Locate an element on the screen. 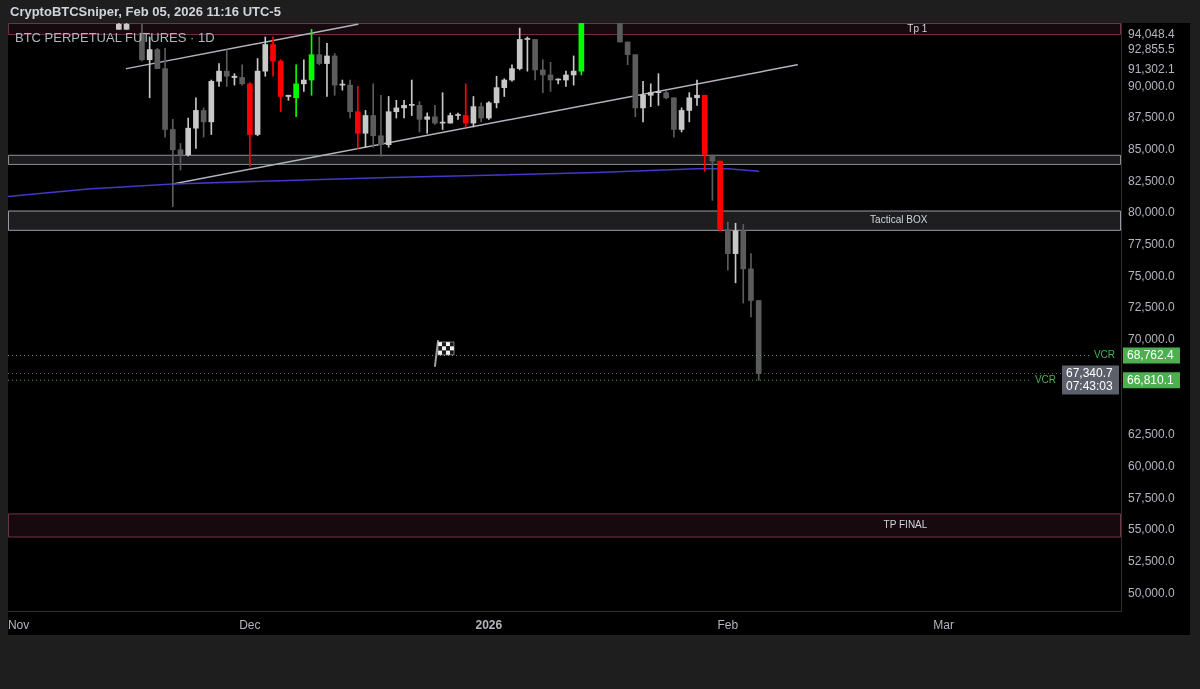 The height and width of the screenshot is (689, 1200). y-tick-label: 72,500.0 is located at coordinates (1152, 307).